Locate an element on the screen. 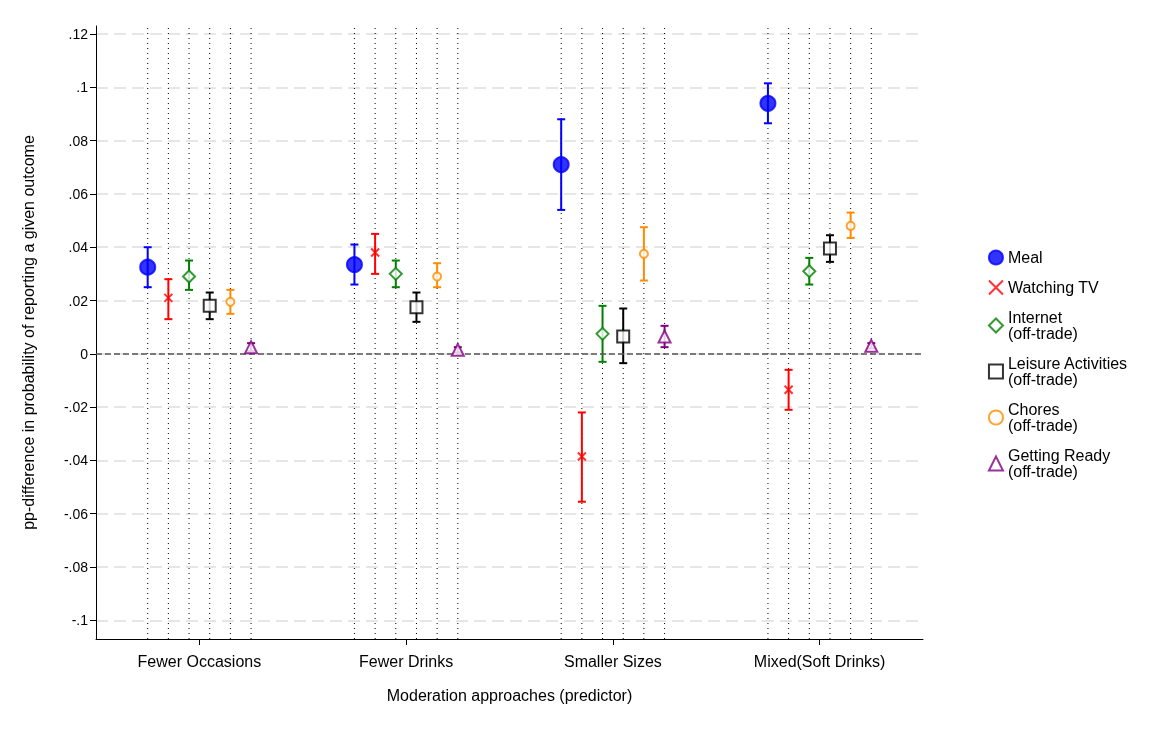 This screenshot has height=729, width=1161. y-tick-label: 0 is located at coordinates (84, 353).